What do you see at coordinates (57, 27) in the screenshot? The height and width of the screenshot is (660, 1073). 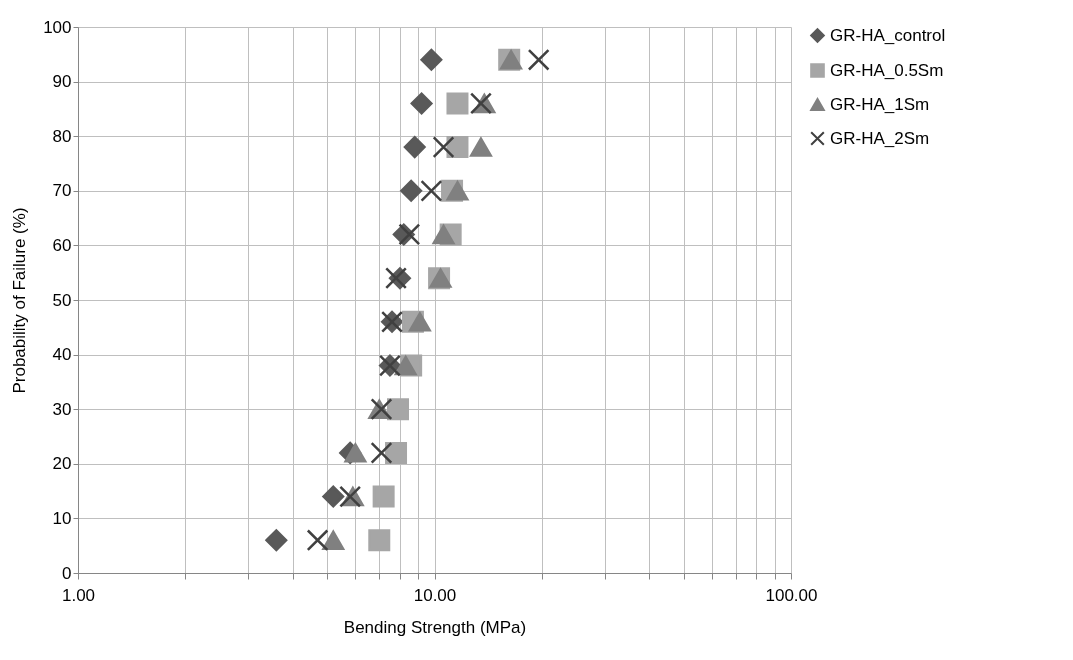 I see `y-tick-label: 100` at bounding box center [57, 27].